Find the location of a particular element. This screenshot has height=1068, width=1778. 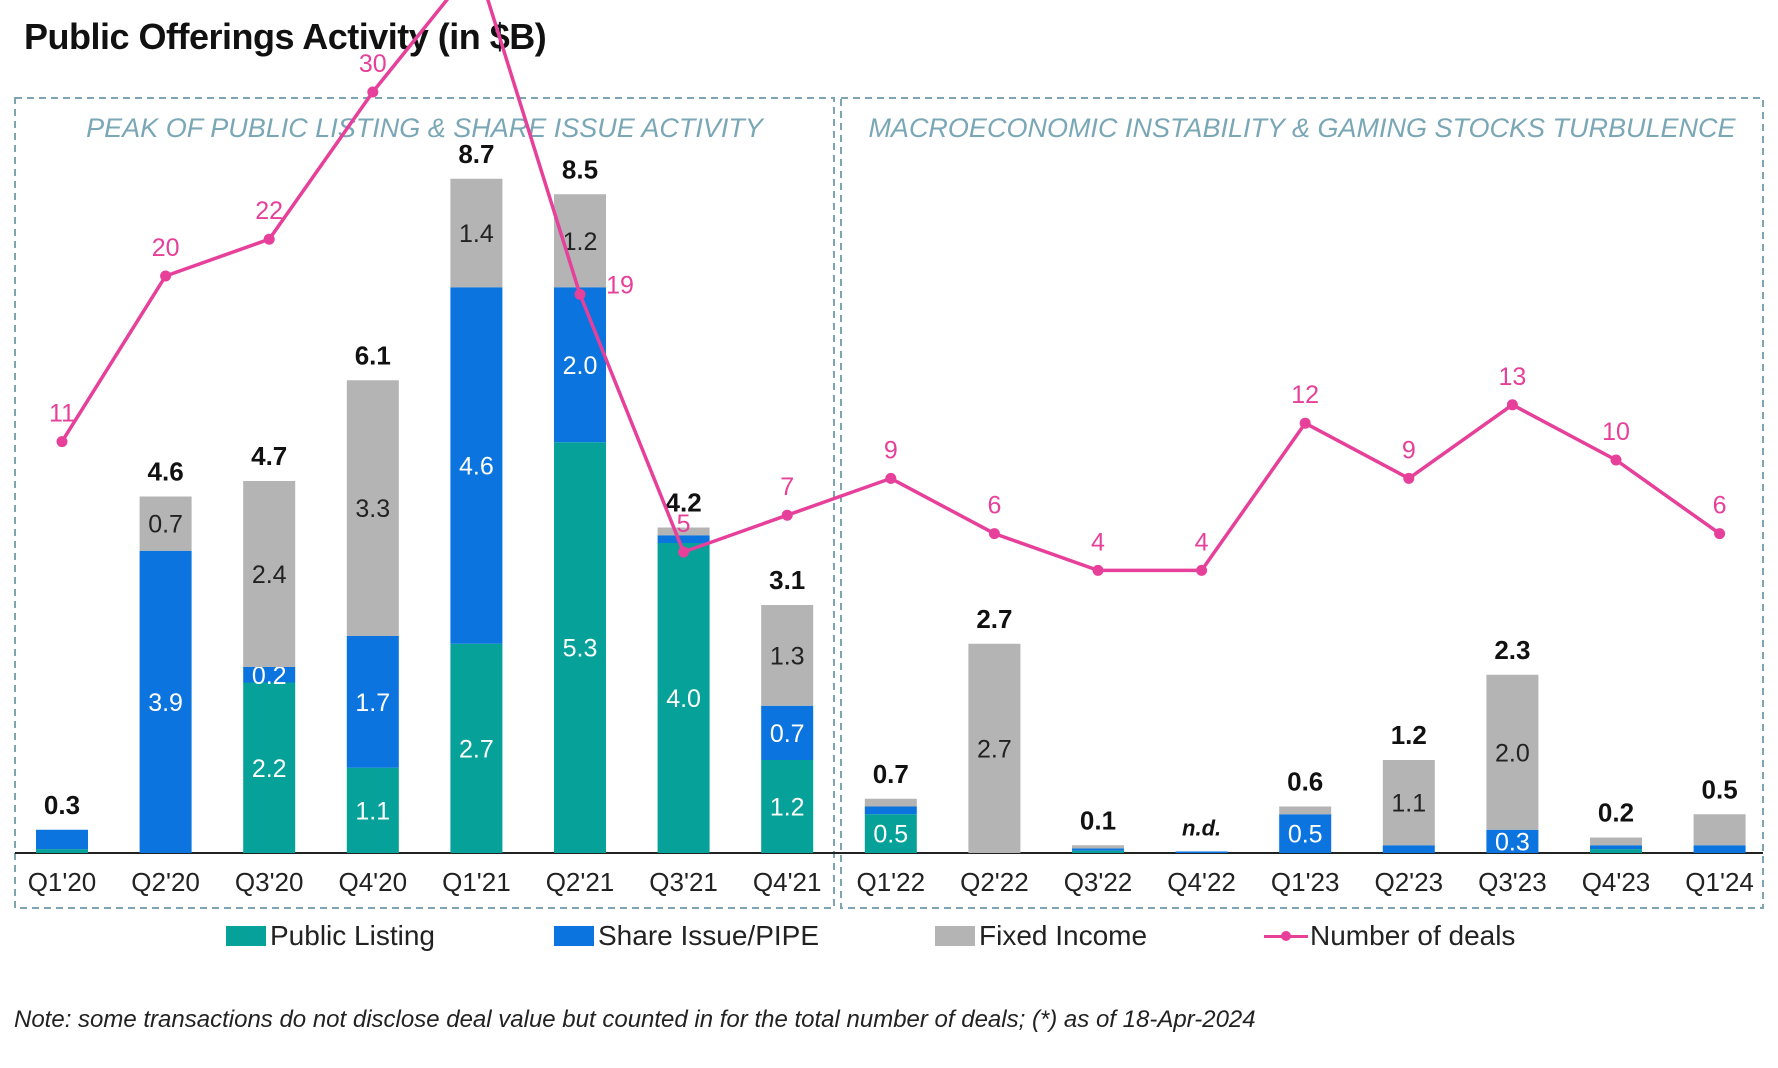

x-tick-3: Q4'20 is located at coordinates (373, 882).